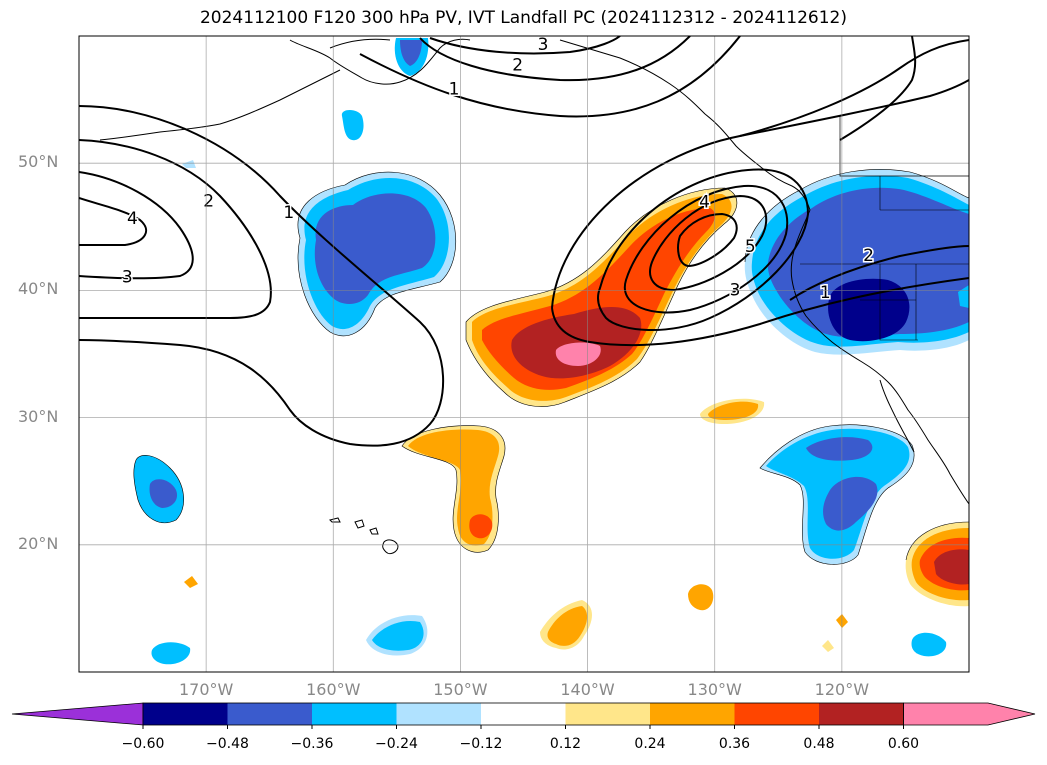 This screenshot has width=1047, height=765. I want to click on colorbar-tick-label: 0.36, so click(734, 744).